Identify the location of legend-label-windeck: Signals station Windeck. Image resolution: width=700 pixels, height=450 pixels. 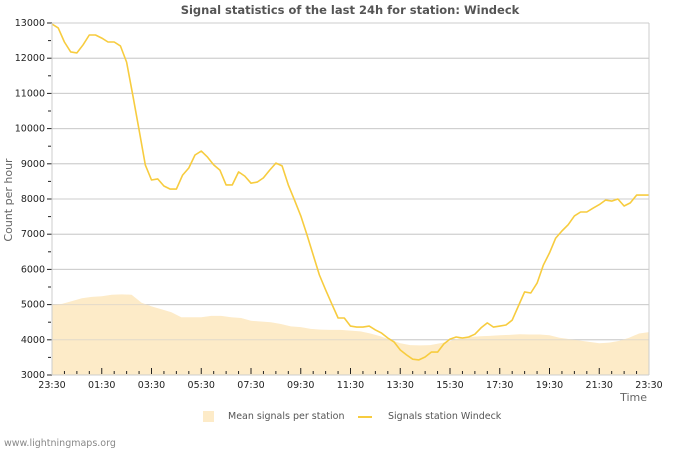
(445, 416).